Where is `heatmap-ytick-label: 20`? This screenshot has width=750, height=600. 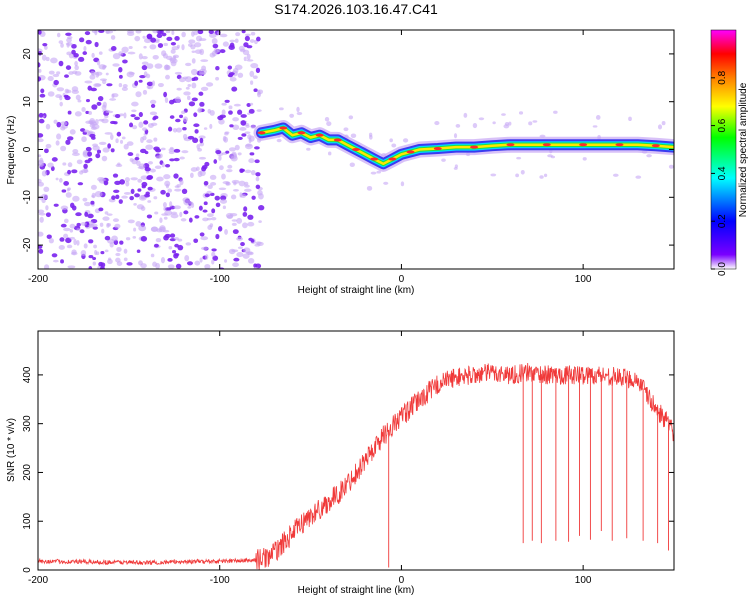
heatmap-ytick-label: 20 is located at coordinates (27, 54).